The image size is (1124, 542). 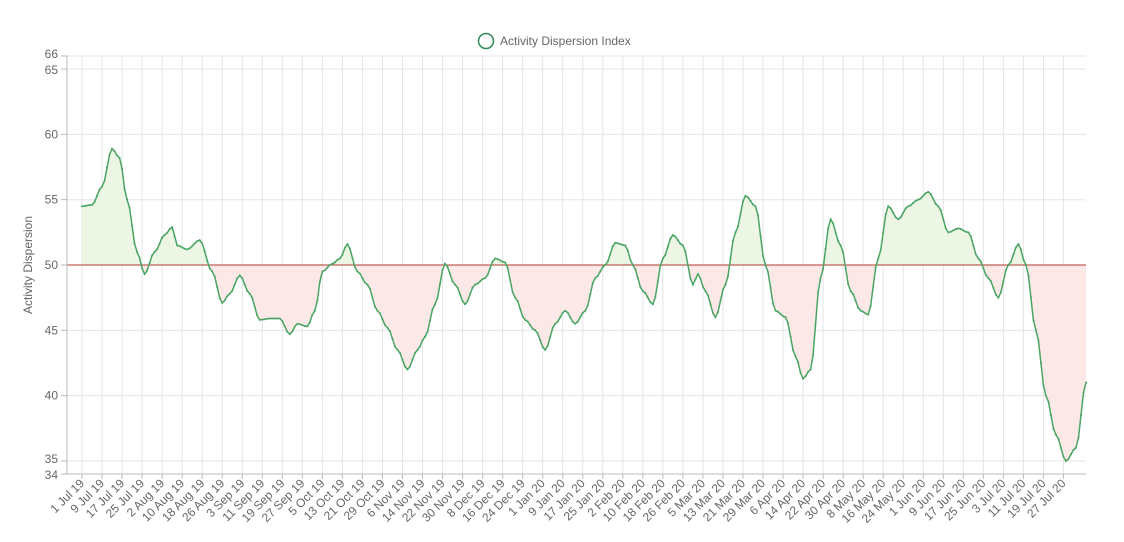 I want to click on legend: Activity Dispersion Index, so click(x=554, y=41).